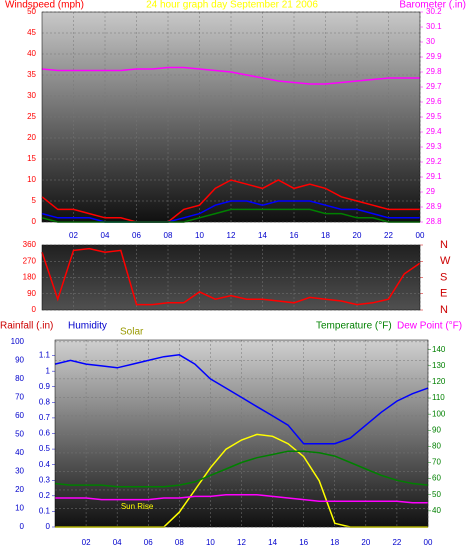  What do you see at coordinates (45, 448) in the screenshot?
I see `y3-tick-label: 0.5` at bounding box center [45, 448].